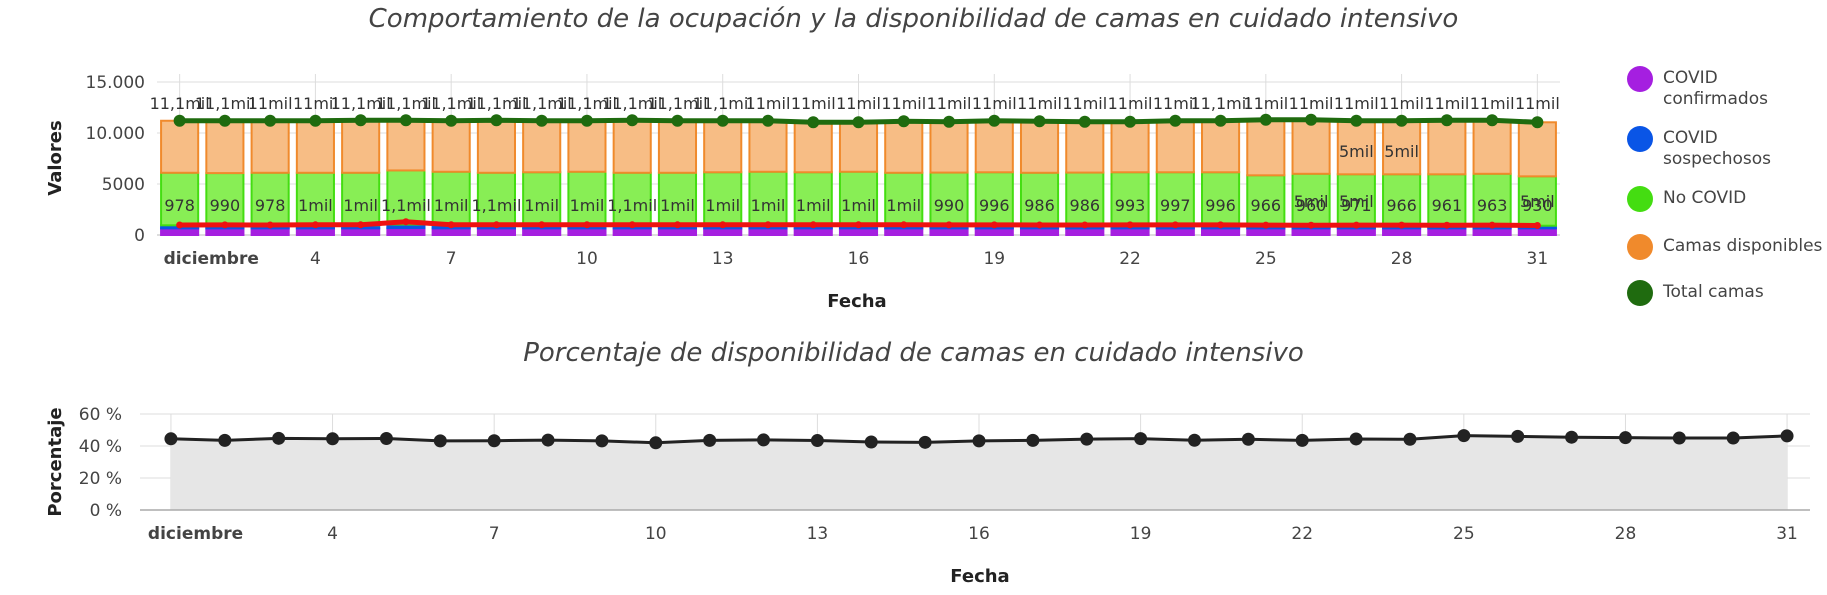 This screenshot has height=595, width=1827. Describe the element at coordinates (587, 259) in the screenshot. I see `x-tick-label: 10` at that location.